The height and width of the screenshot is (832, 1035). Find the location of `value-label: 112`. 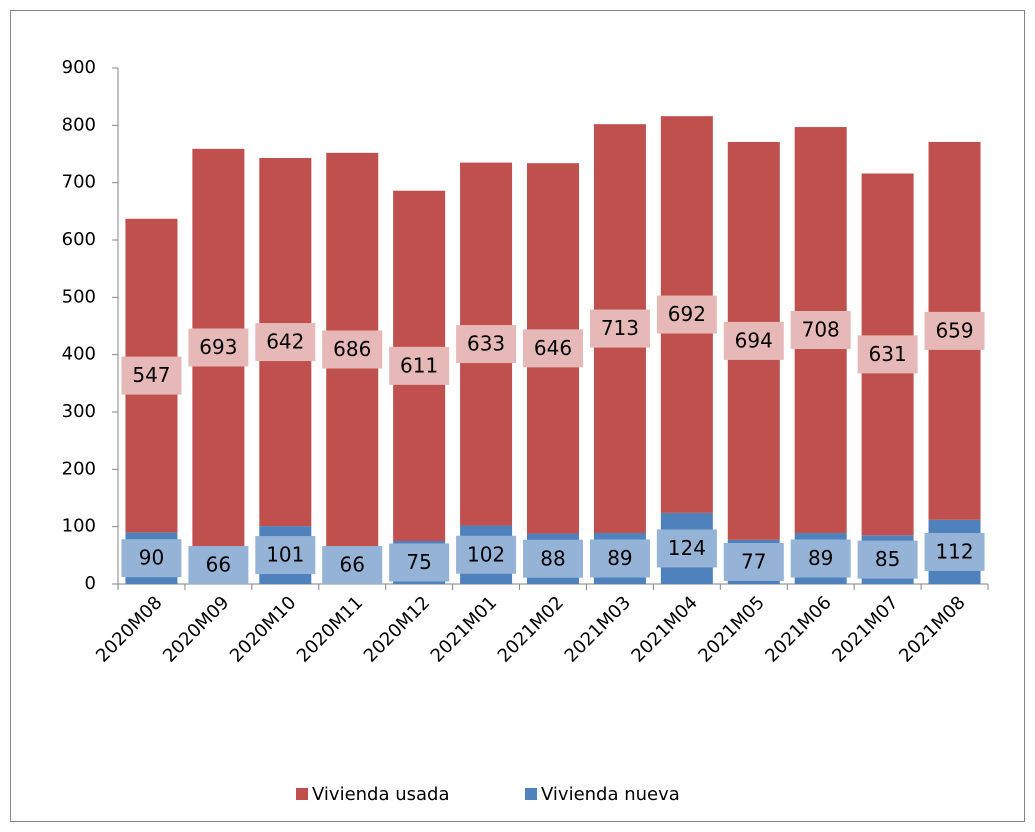

value-label: 112 is located at coordinates (954, 551).